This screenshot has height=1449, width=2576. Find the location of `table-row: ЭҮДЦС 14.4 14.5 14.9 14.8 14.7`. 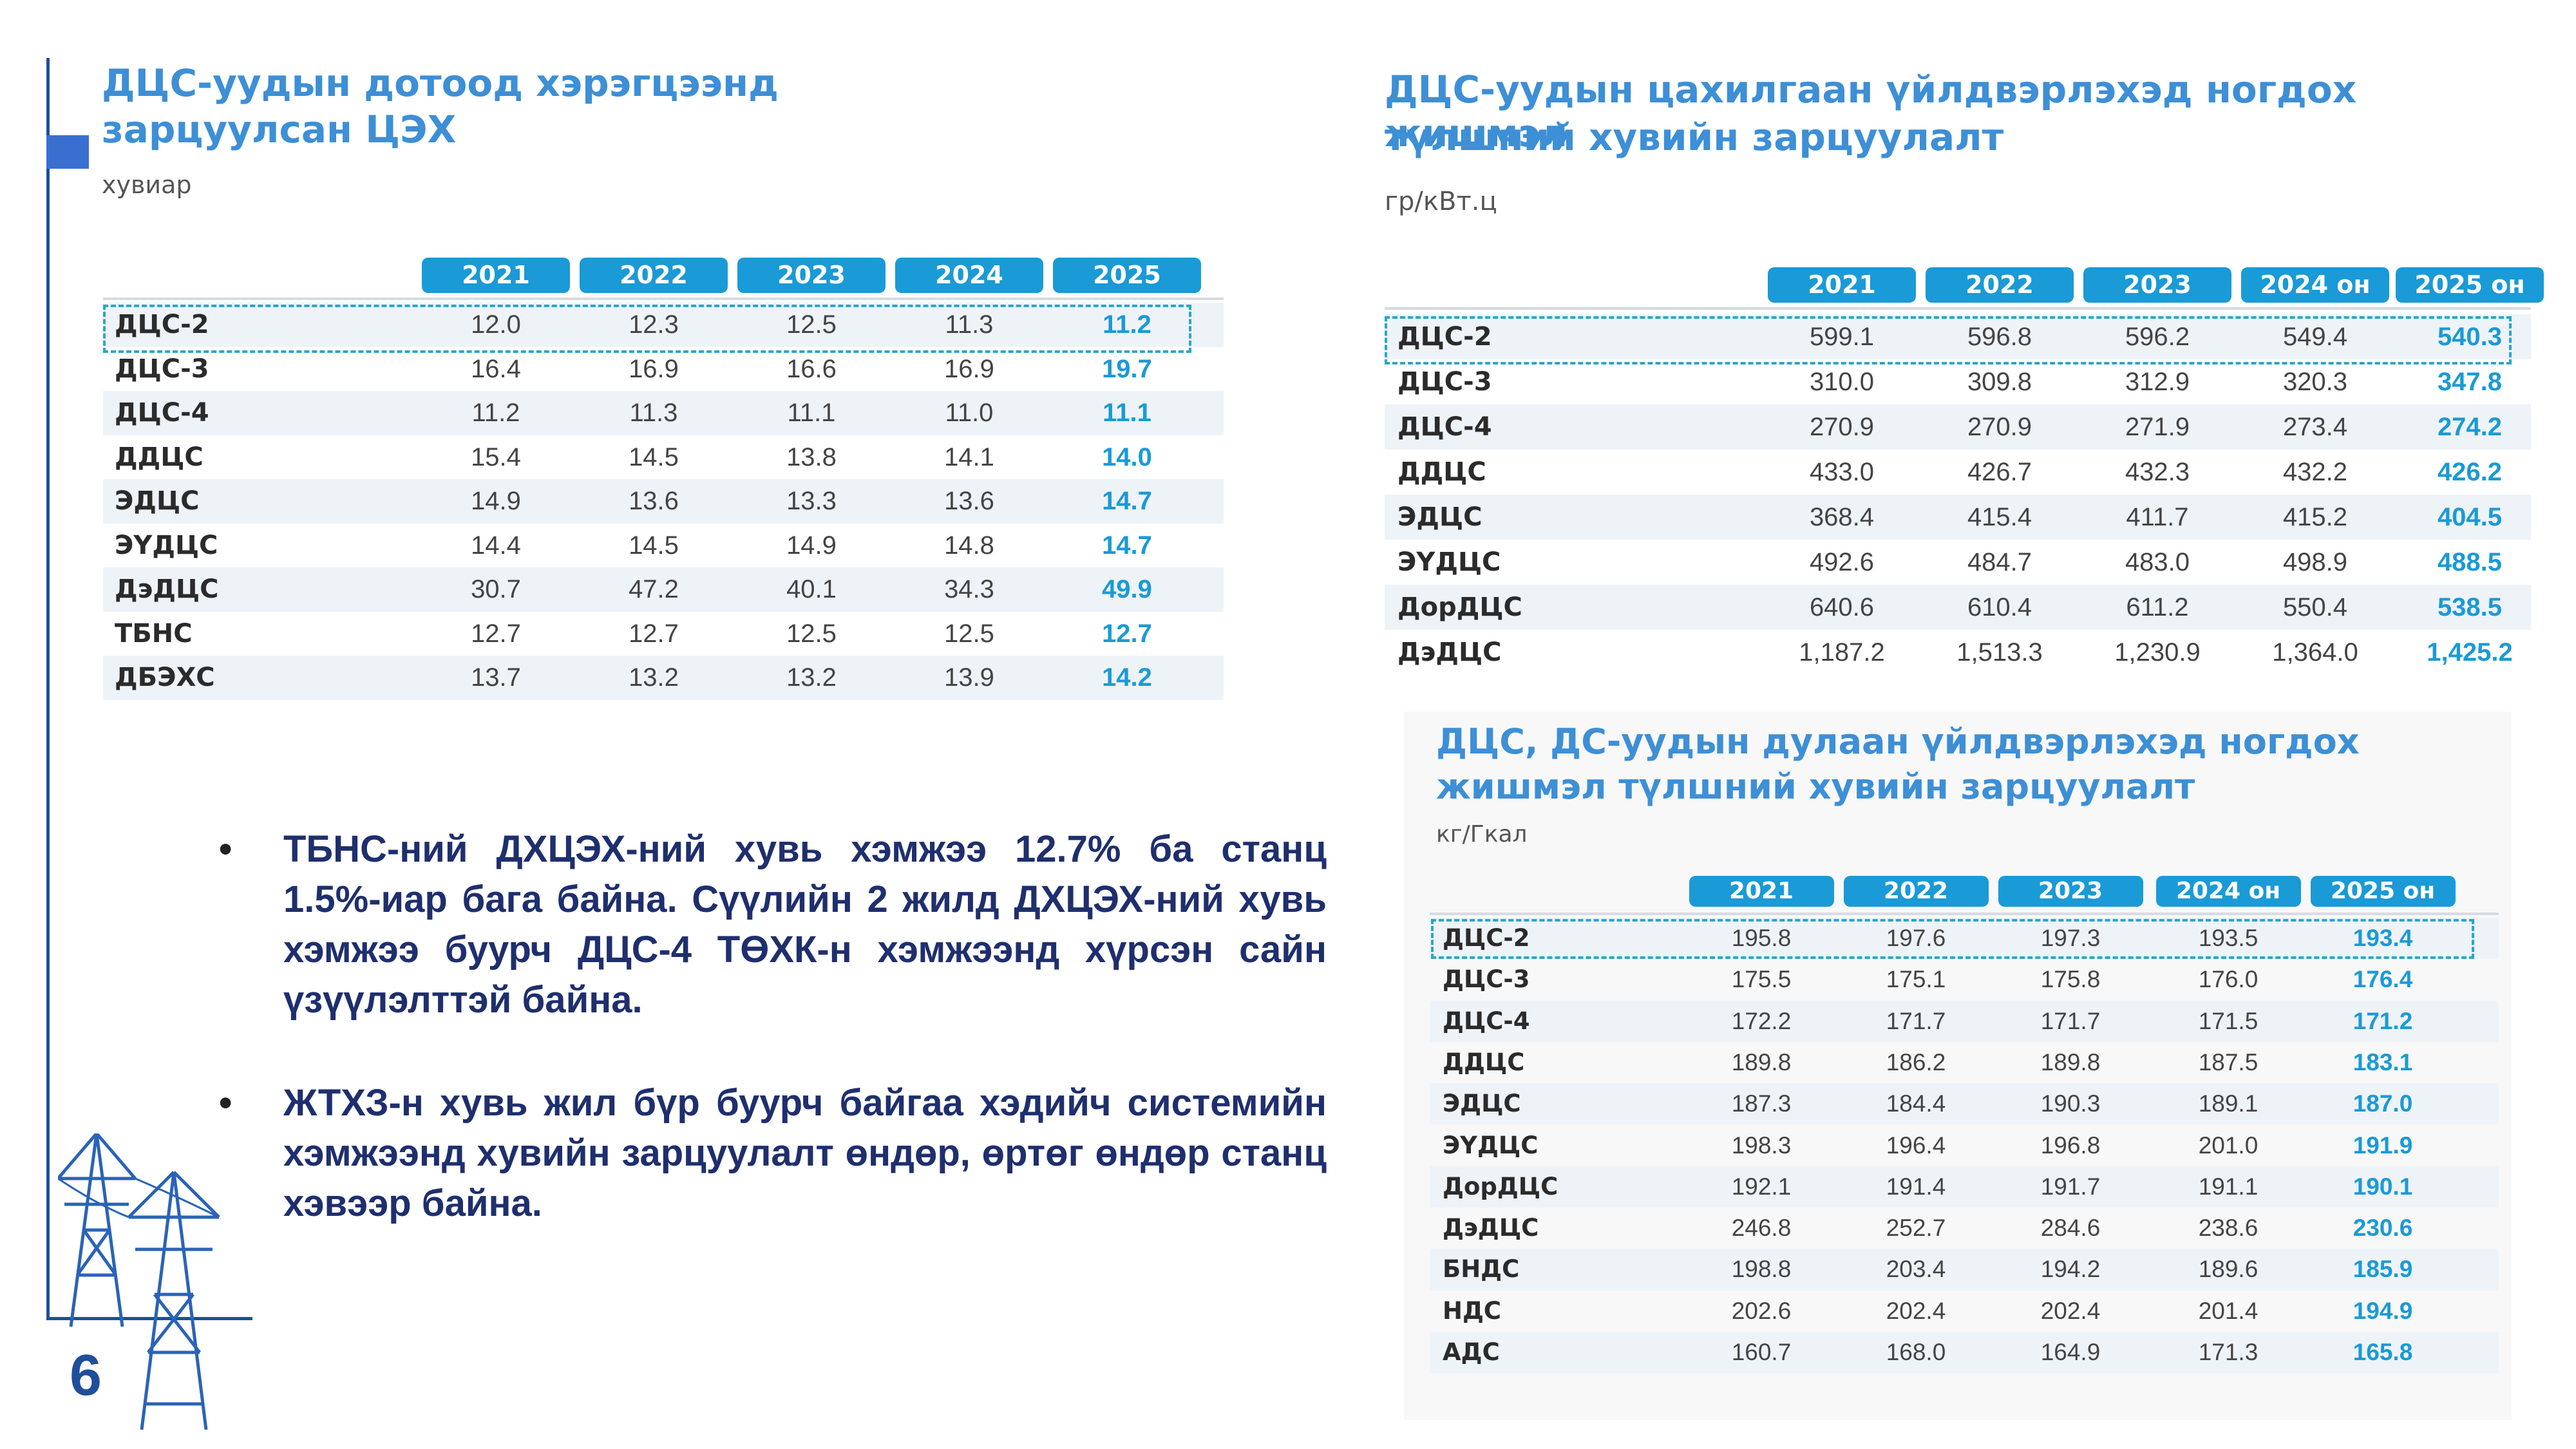

table-row: ЭҮДЦС 14.4 14.5 14.9 14.8 14.7 is located at coordinates (663, 546).